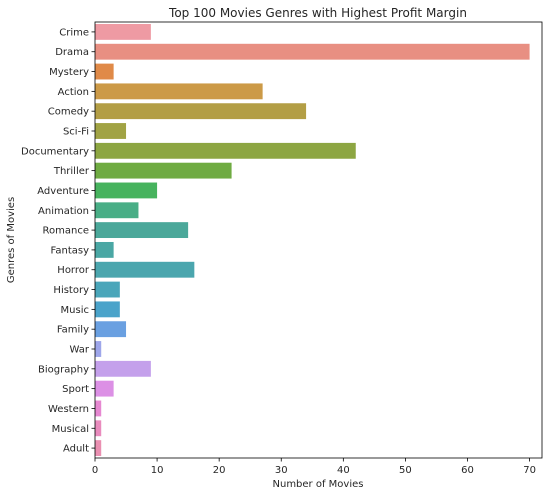 The width and height of the screenshot is (549, 496). I want to click on y-tick-label-musical: Musical, so click(70, 429).